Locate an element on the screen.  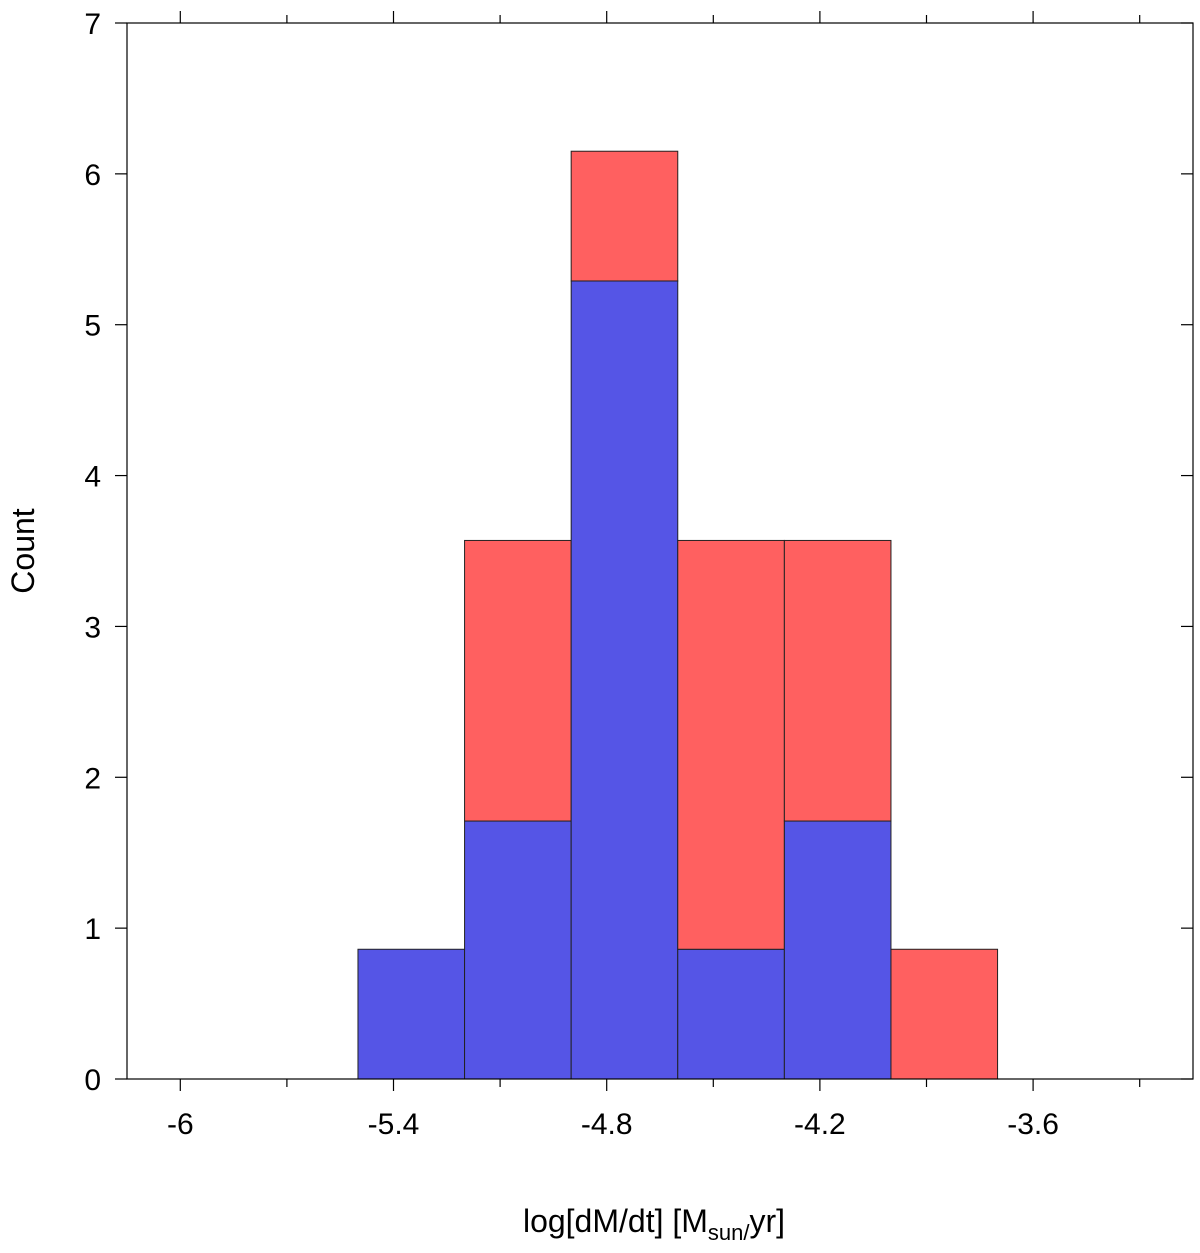
y-tick-label: 4 is located at coordinates (92, 477).